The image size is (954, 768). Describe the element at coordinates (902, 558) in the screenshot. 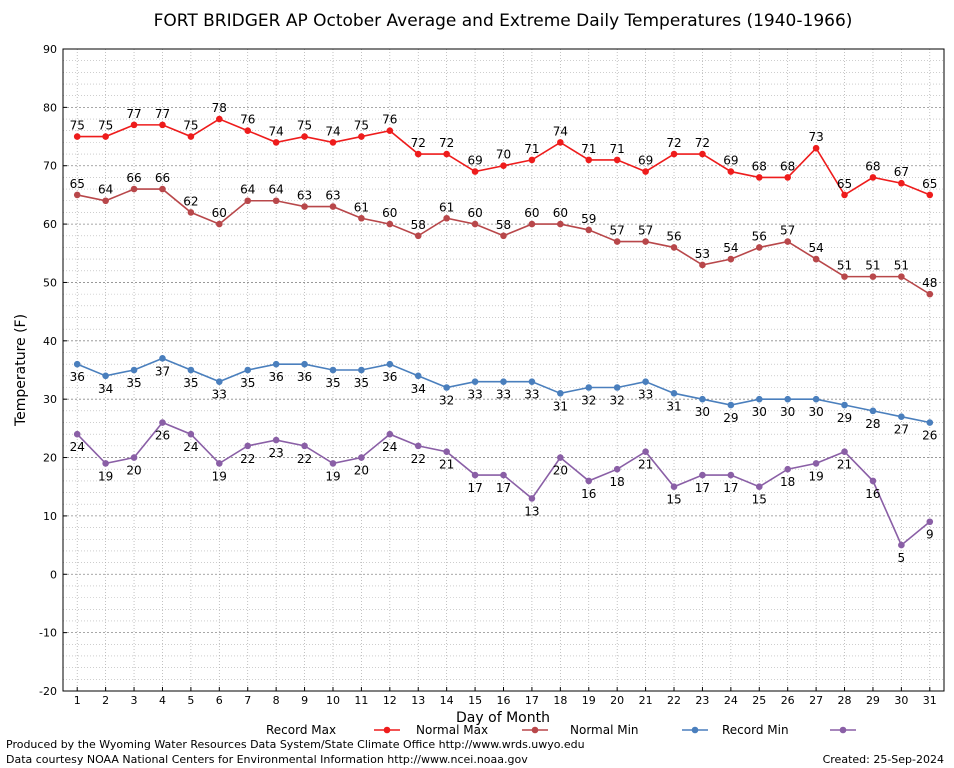

I see `record-min-data-label: 5` at that location.